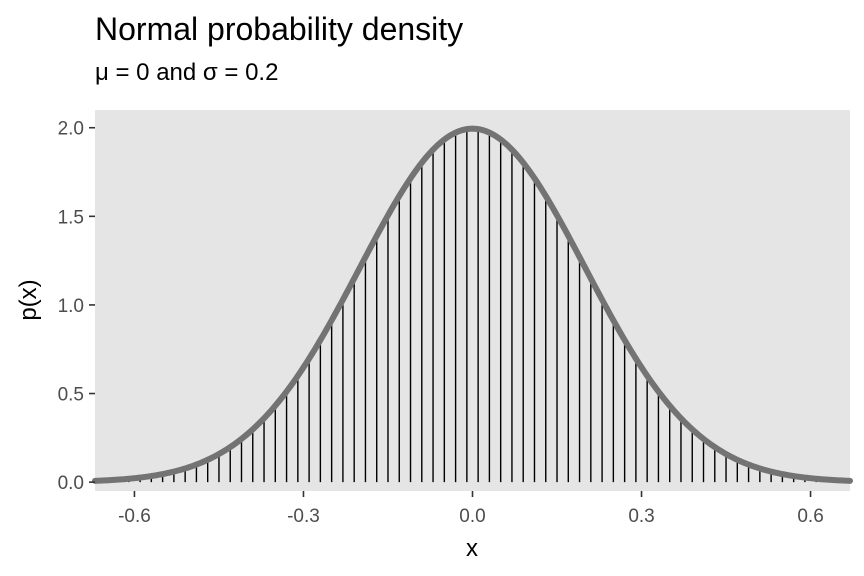  What do you see at coordinates (279, 29) in the screenshot?
I see `chart-title: Normal probability density` at bounding box center [279, 29].